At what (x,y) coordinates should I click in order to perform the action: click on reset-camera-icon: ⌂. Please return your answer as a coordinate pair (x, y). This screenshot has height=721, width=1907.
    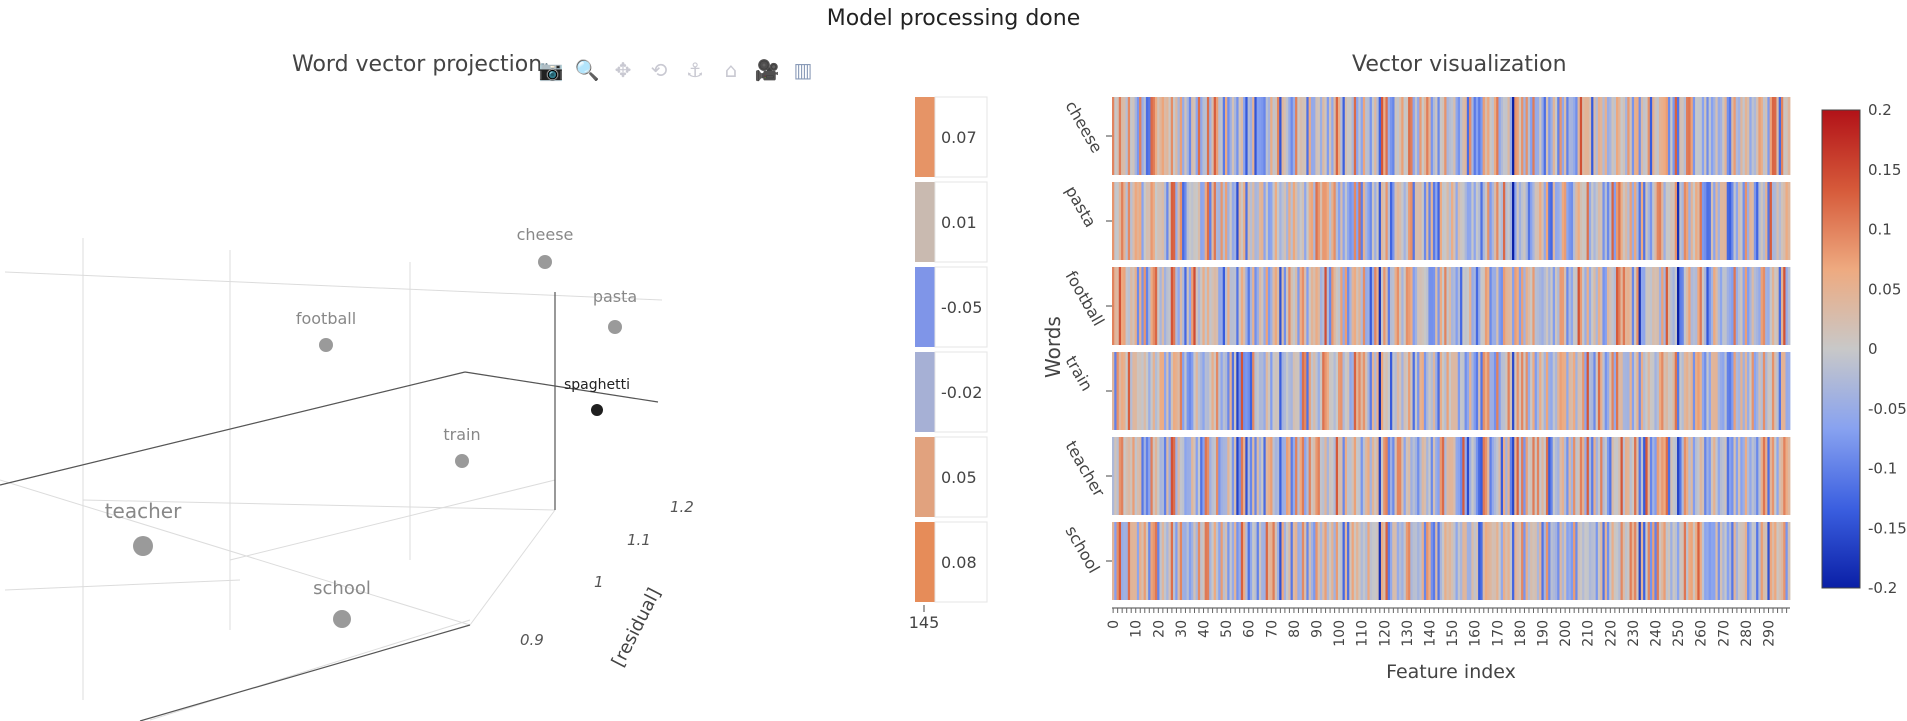
    Looking at the image, I should click on (731, 70).